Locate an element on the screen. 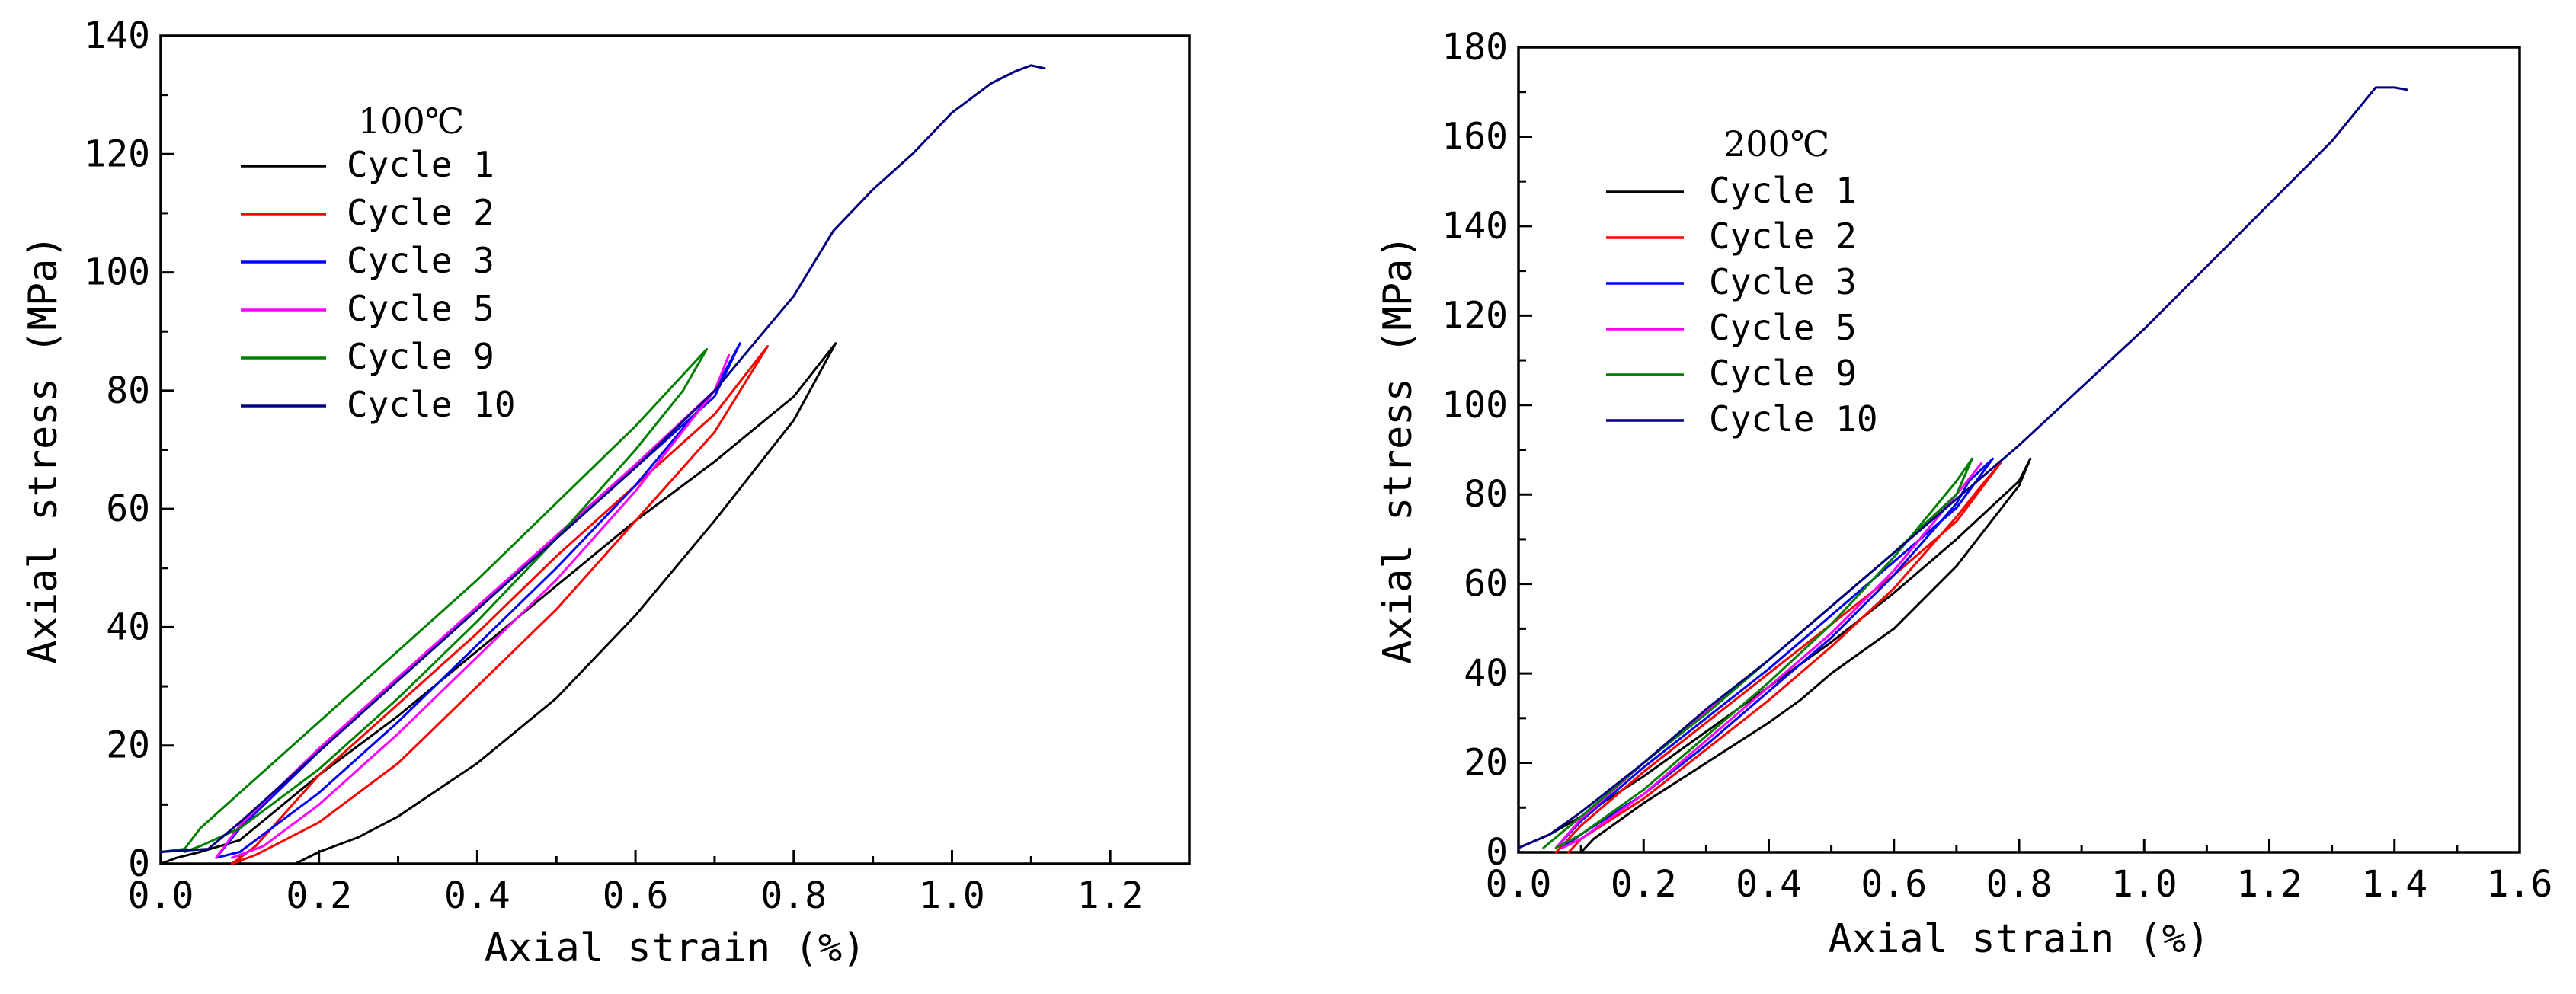 The height and width of the screenshot is (994, 2576). x-tick-label: 1.4 is located at coordinates (2394, 884).